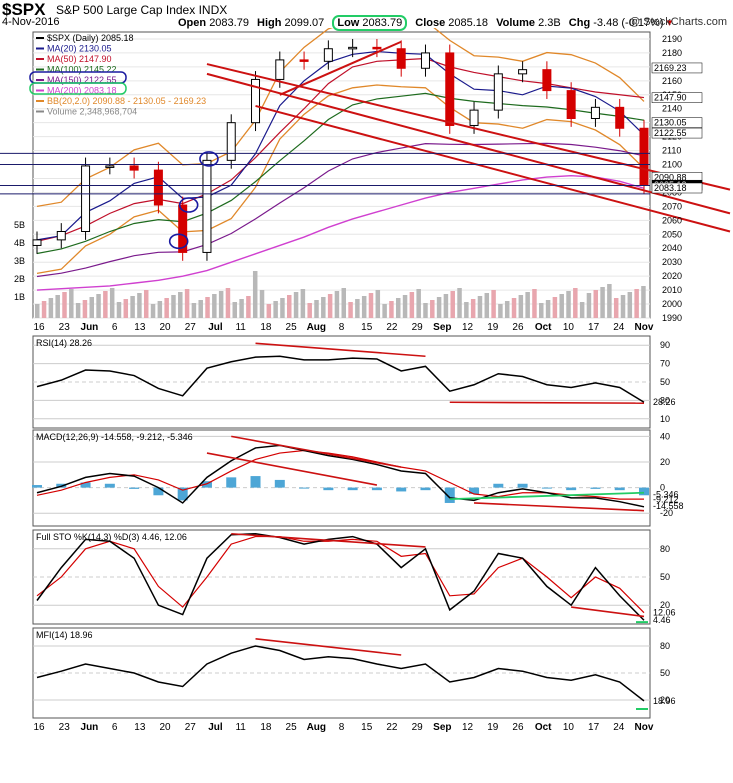 This screenshot has height=783, width=733. I want to click on volume-label: Volume, so click(516, 23).